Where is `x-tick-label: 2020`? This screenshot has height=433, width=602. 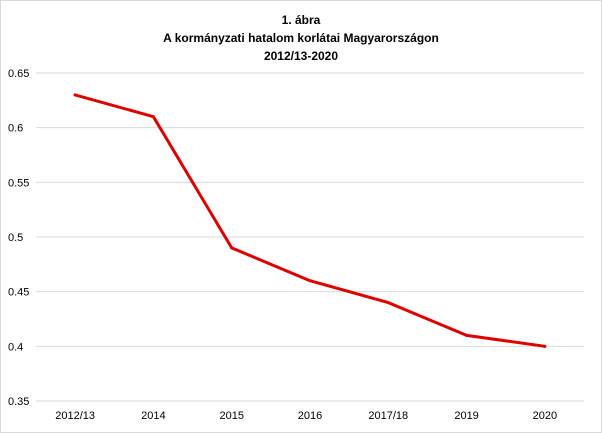 x-tick-label: 2020 is located at coordinates (545, 416).